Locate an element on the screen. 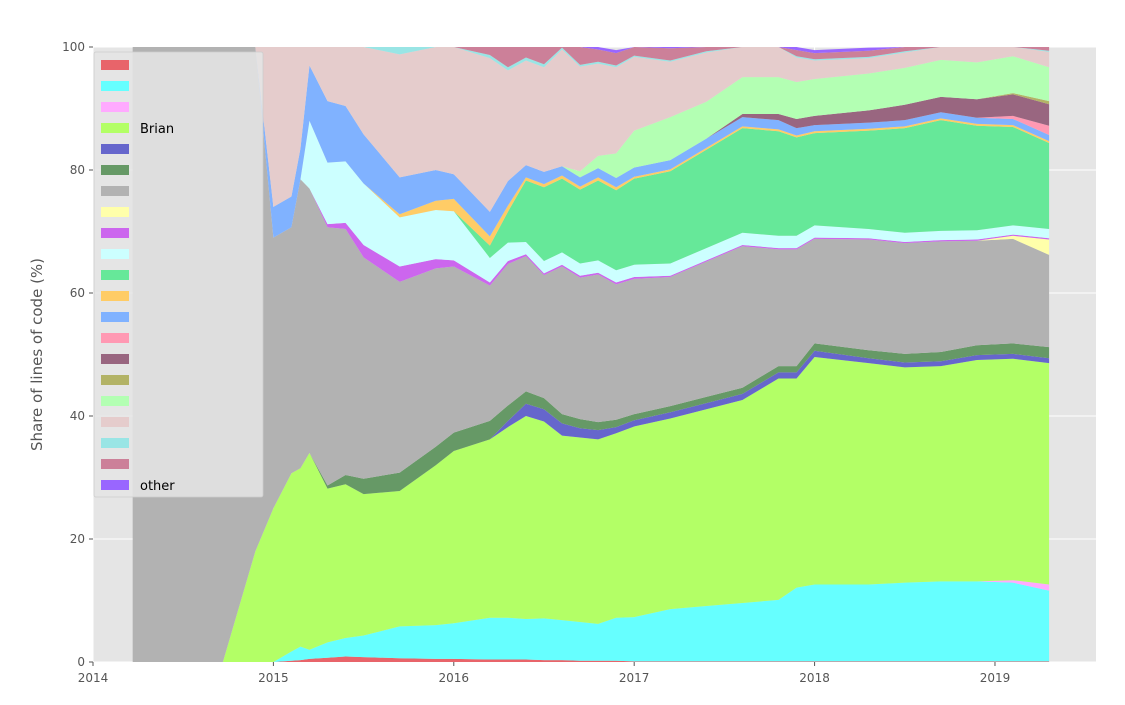 The height and width of the screenshot is (705, 1125). y-axis: 0 20 40 60 80 100 is located at coordinates (77, 354).